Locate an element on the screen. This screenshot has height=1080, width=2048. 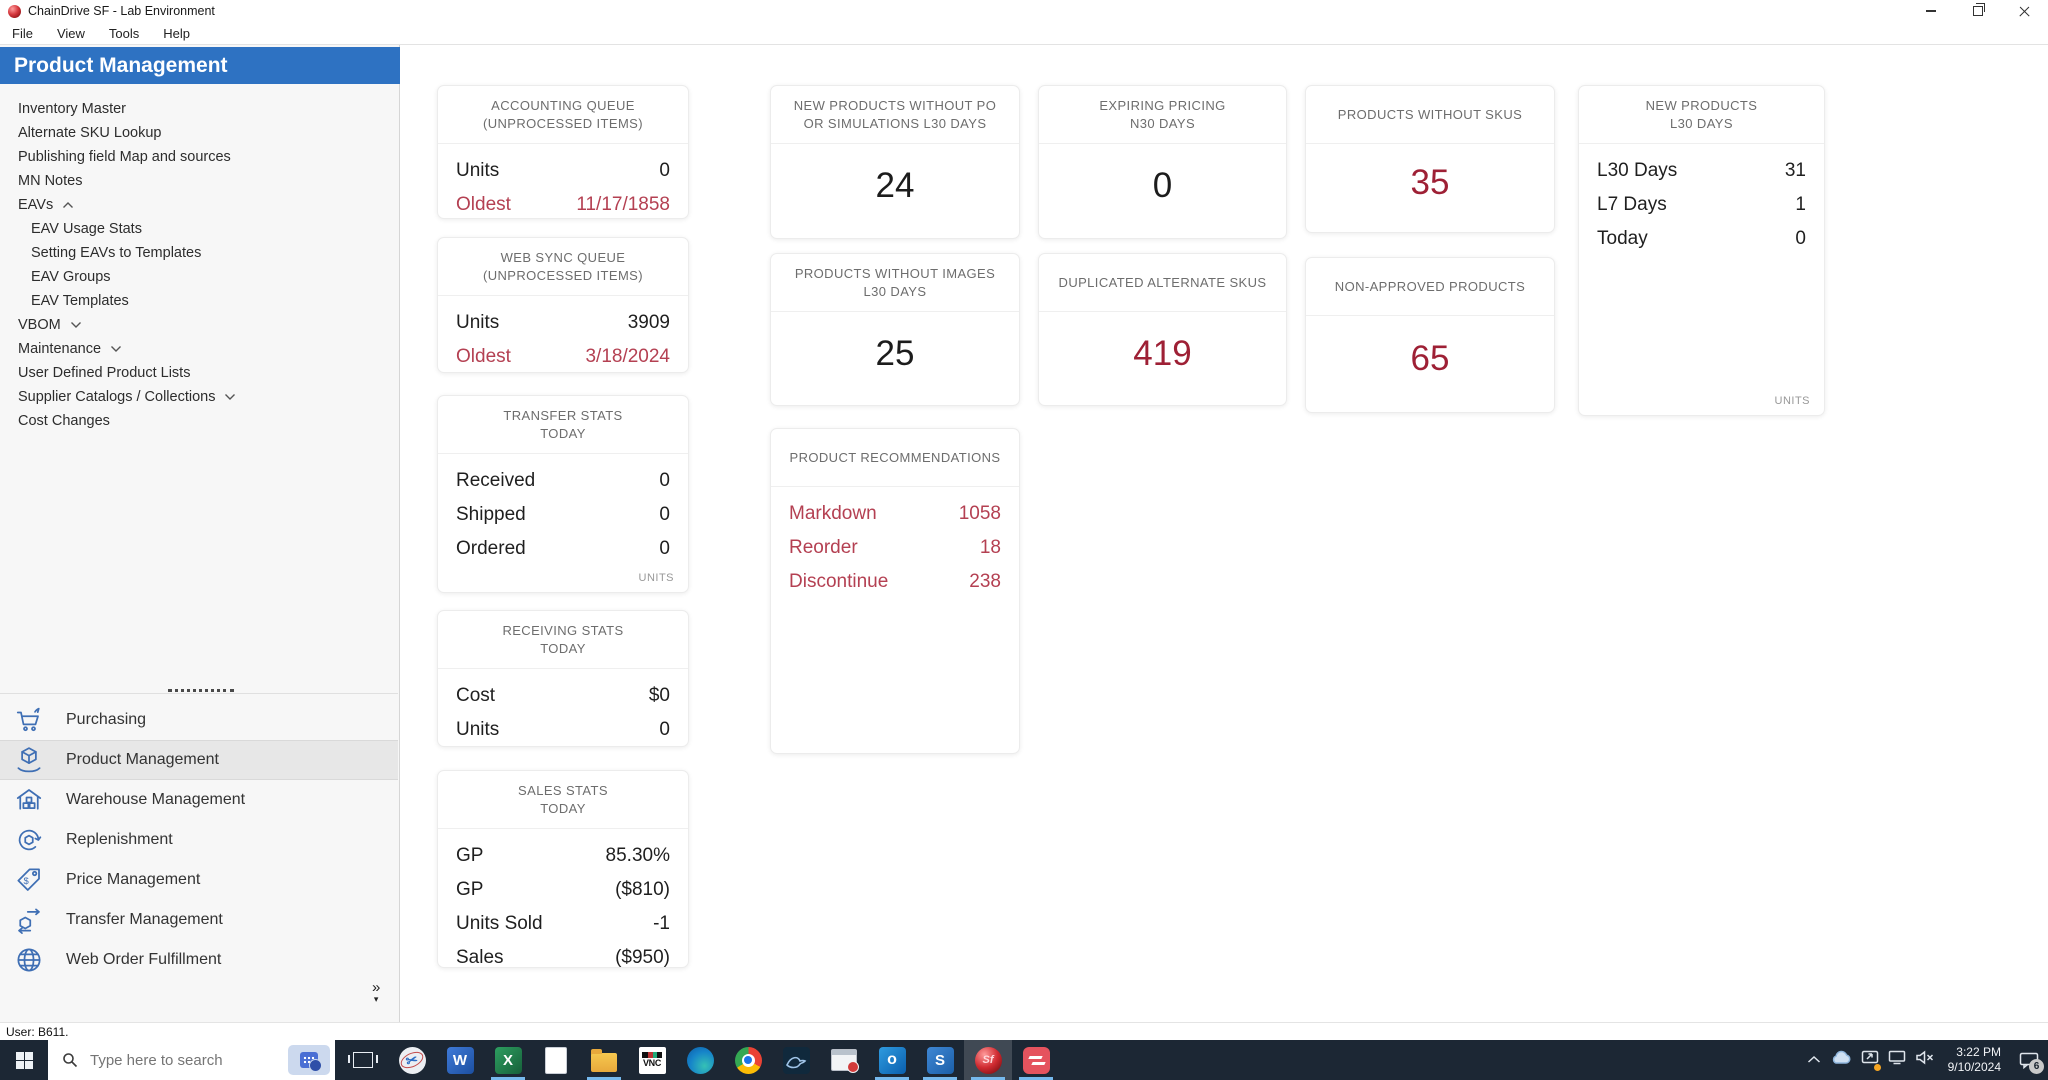
menu-help: Help is located at coordinates (177, 33).